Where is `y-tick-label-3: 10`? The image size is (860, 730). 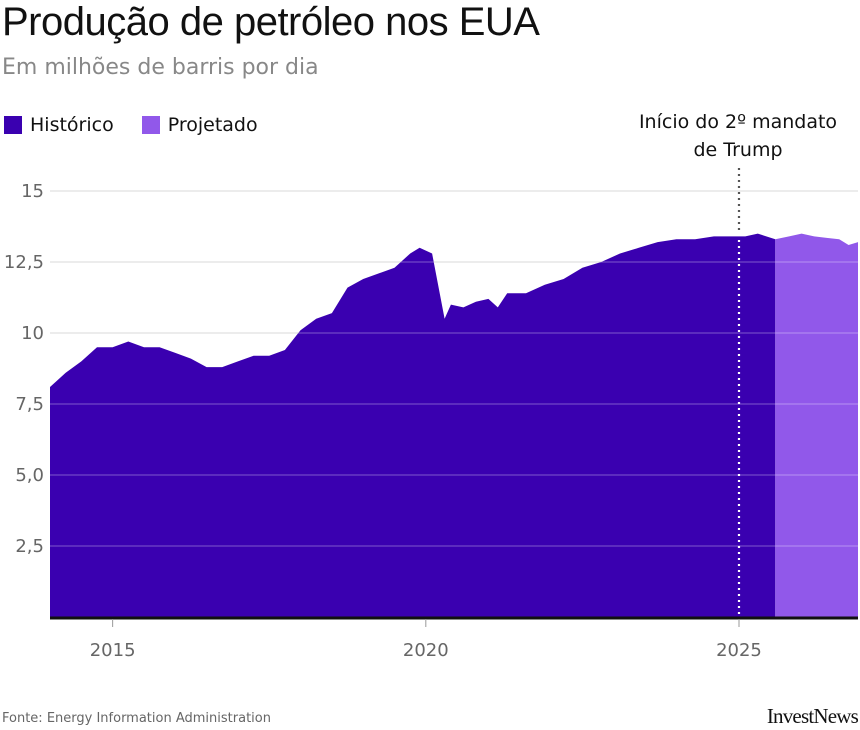 y-tick-label-3: 10 is located at coordinates (32, 333).